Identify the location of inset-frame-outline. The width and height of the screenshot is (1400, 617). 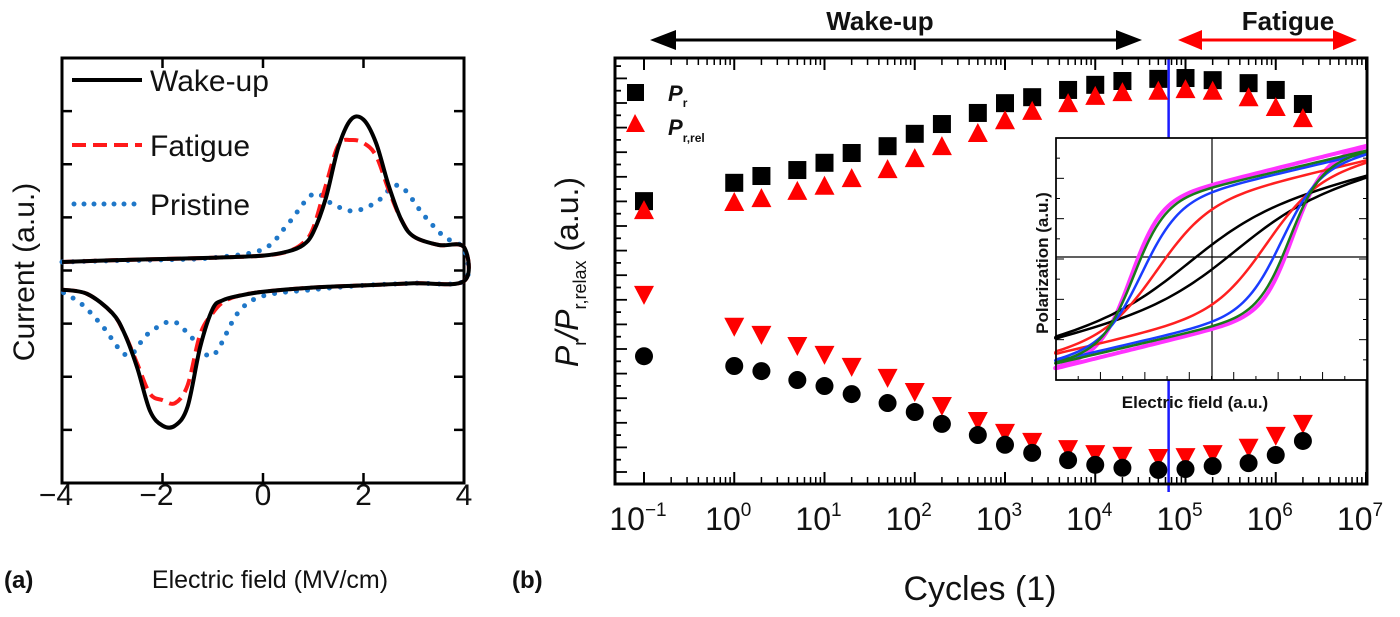
(1211, 259).